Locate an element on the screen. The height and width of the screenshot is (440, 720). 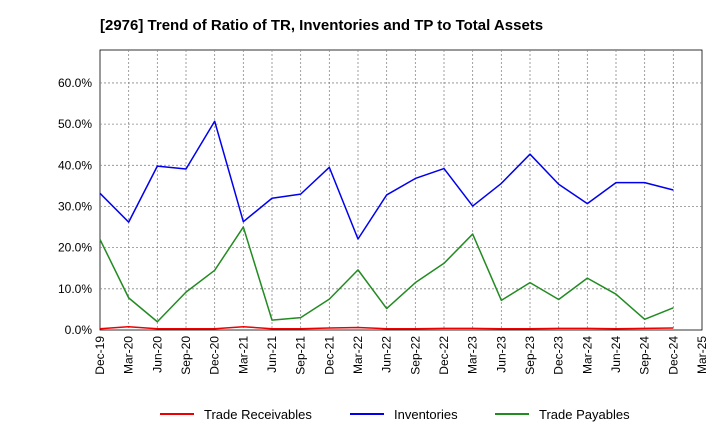
x-tick-label: Sep-22 is located at coordinates (415, 355).